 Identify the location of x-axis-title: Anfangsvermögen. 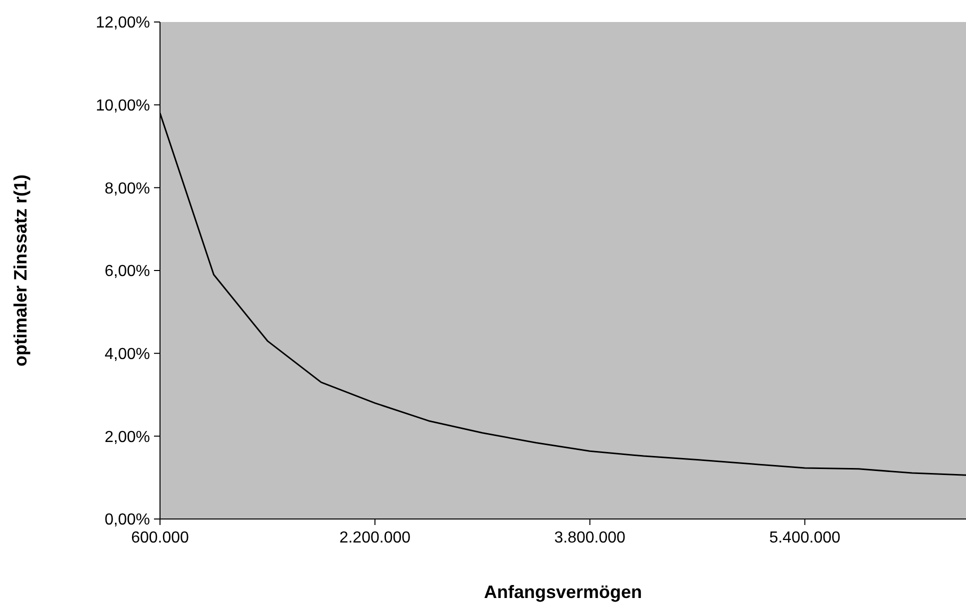
(563, 592).